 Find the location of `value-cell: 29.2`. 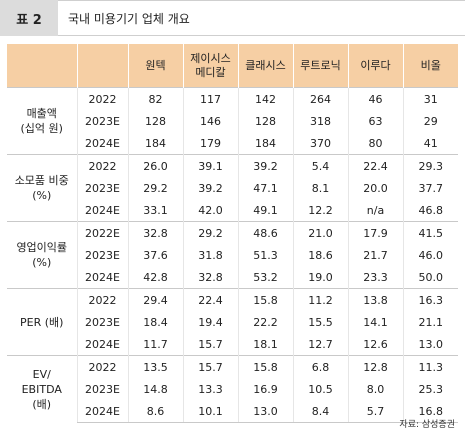

value-cell: 29.2 is located at coordinates (155, 188).